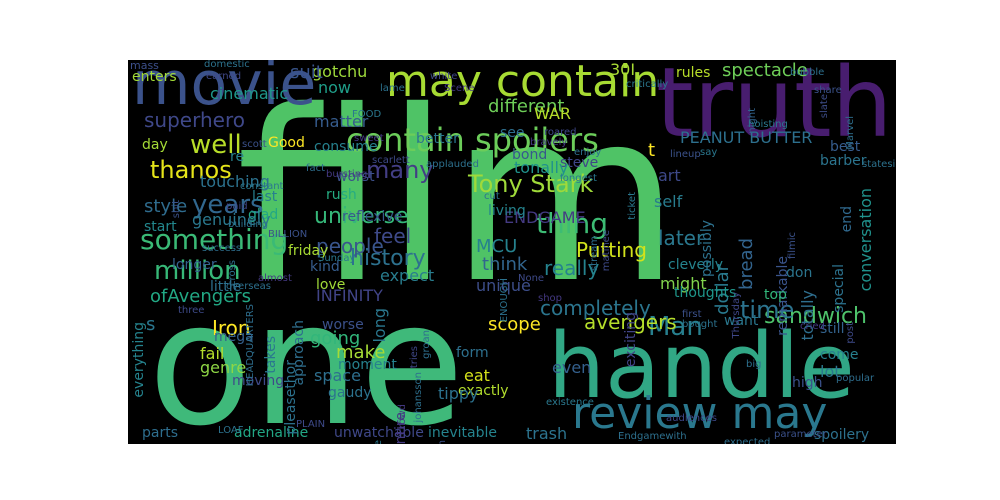 This screenshot has height=500, width=1000. What do you see at coordinates (367, 114) in the screenshot?
I see `cloud-word: FOOD` at bounding box center [367, 114].